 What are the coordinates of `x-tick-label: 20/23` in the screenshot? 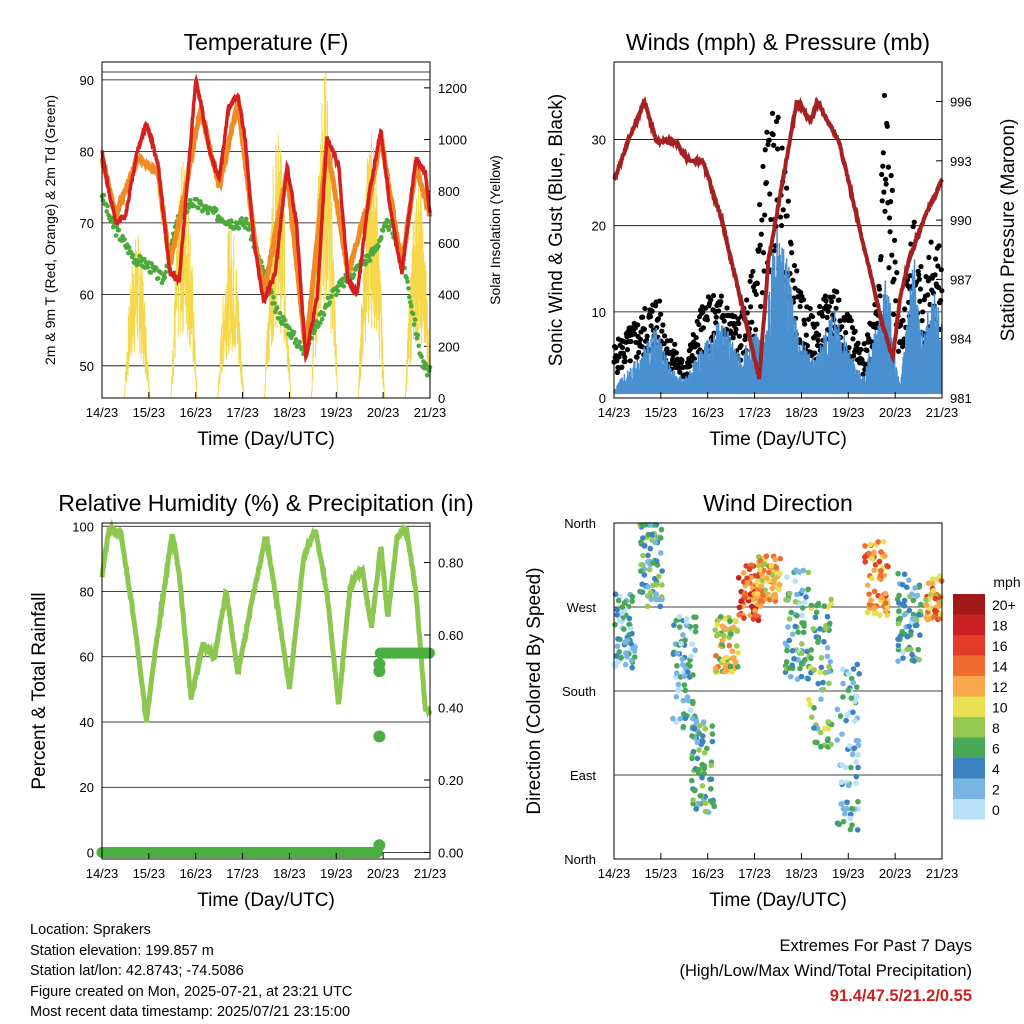 It's located at (895, 412).